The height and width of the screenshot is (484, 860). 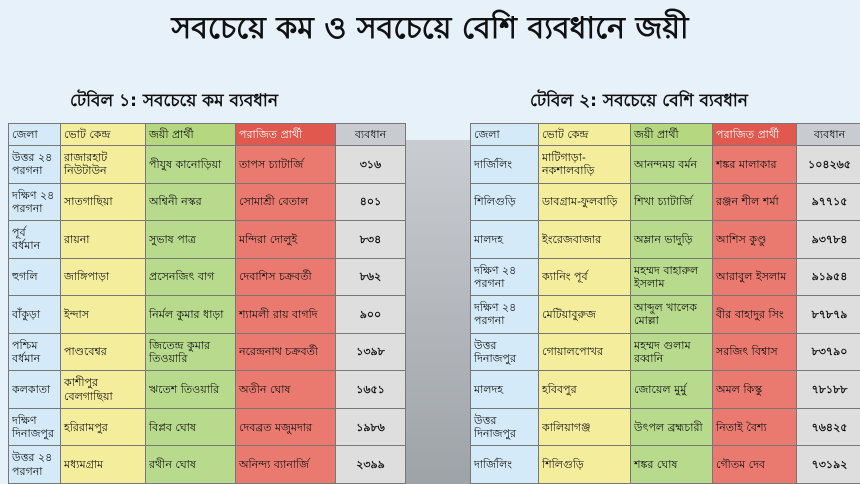 What do you see at coordinates (672, 240) in the screenshot?
I see `table-cell: অম্লান ভাদুড়ি` at bounding box center [672, 240].